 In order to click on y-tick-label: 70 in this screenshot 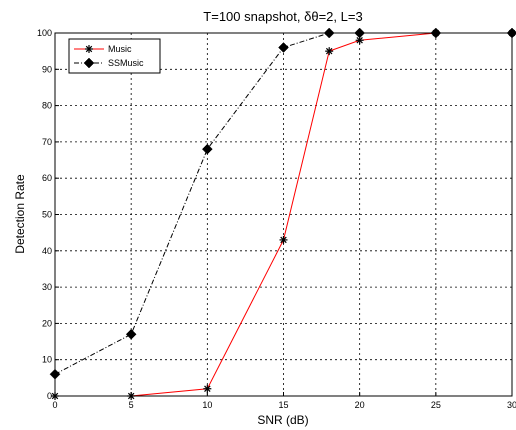, I will do `click(47, 142)`.